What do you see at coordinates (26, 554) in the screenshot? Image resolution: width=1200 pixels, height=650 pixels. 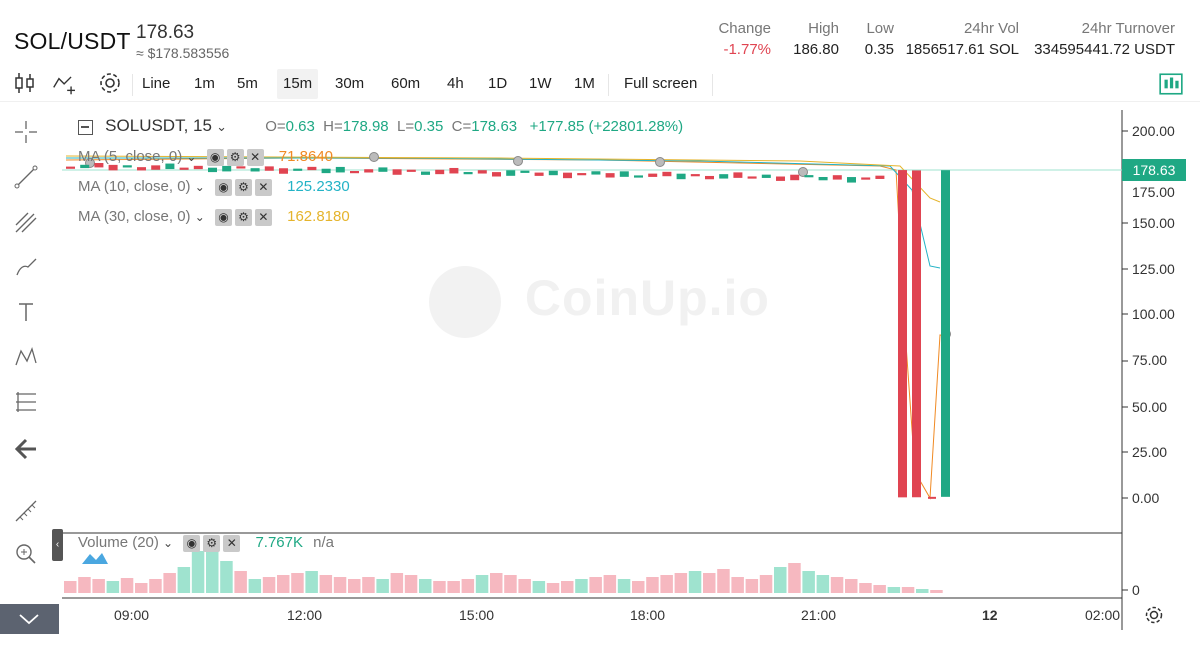 I see `zoom-in-icon` at bounding box center [26, 554].